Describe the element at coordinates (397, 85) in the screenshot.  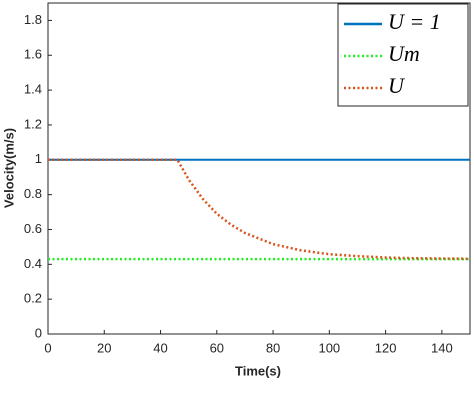
I see `legend-label: U` at that location.